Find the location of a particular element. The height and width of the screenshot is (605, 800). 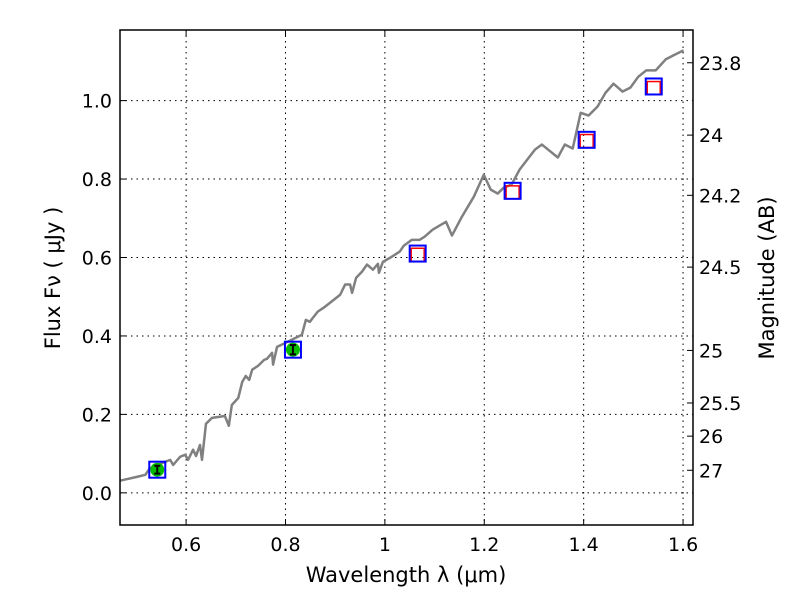

right-axis-label: Magnitude (AB) is located at coordinates (767, 277).